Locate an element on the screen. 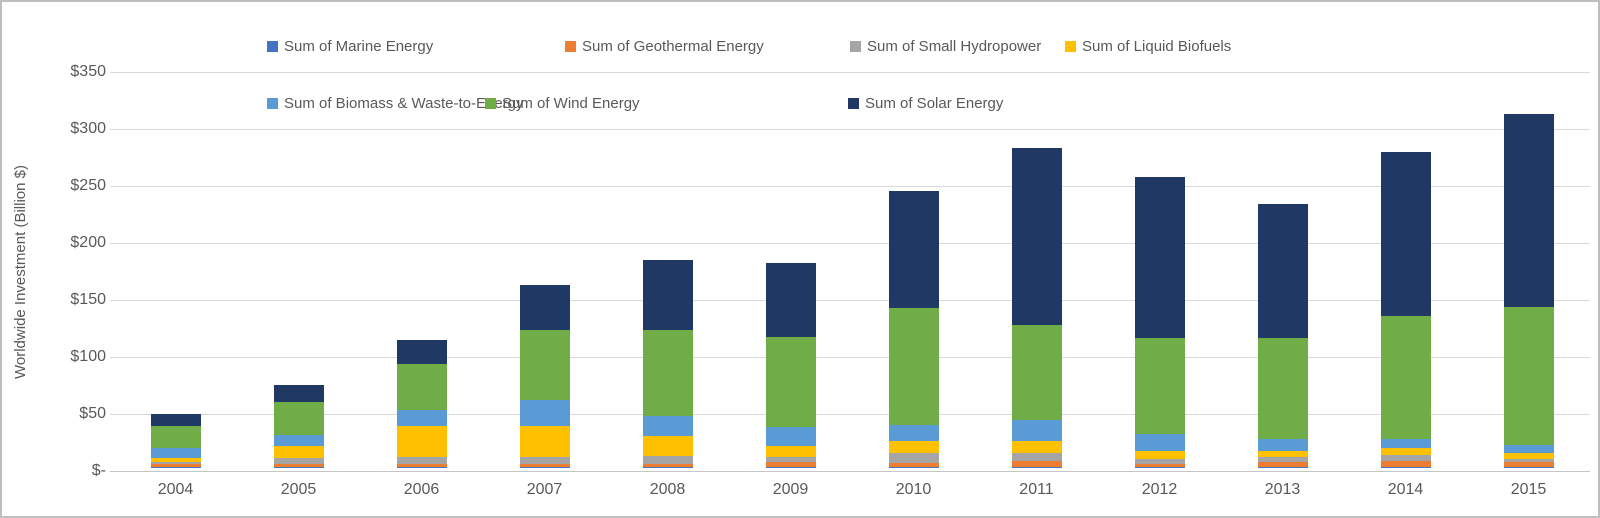 Image resolution: width=1600 pixels, height=518 pixels. bar-2009 is located at coordinates (790, 365).